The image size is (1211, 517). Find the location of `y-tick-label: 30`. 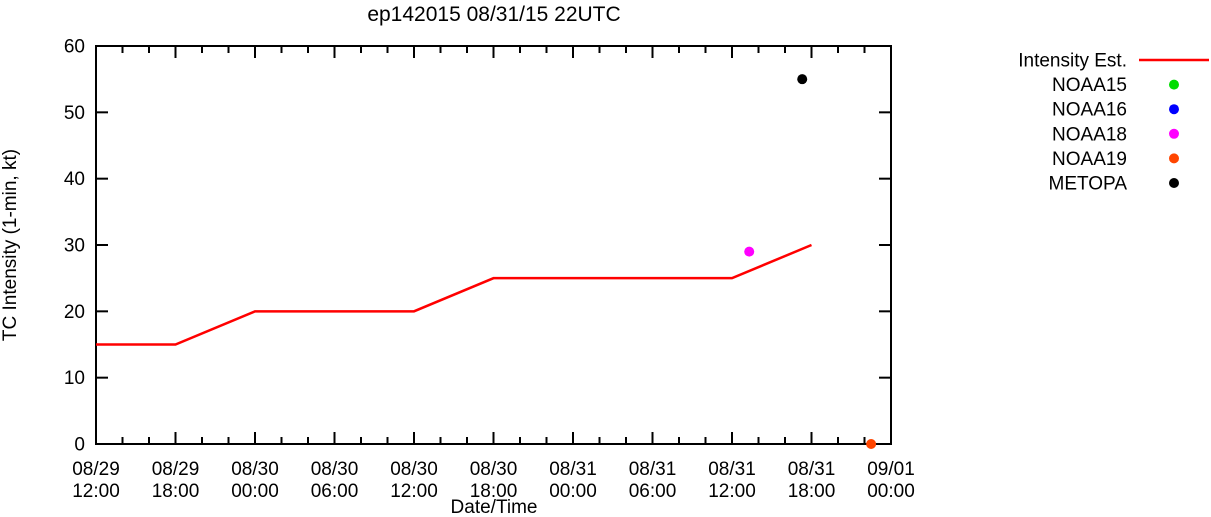

y-tick-label: 30 is located at coordinates (74, 246).